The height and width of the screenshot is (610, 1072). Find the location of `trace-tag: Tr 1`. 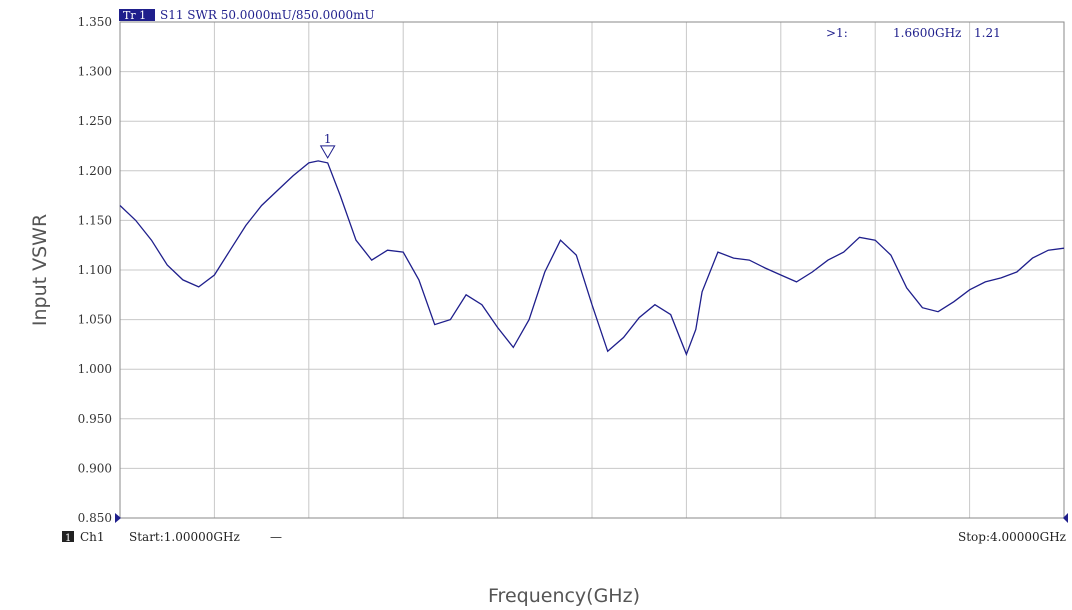

trace-tag: Tr 1 is located at coordinates (134, 15).